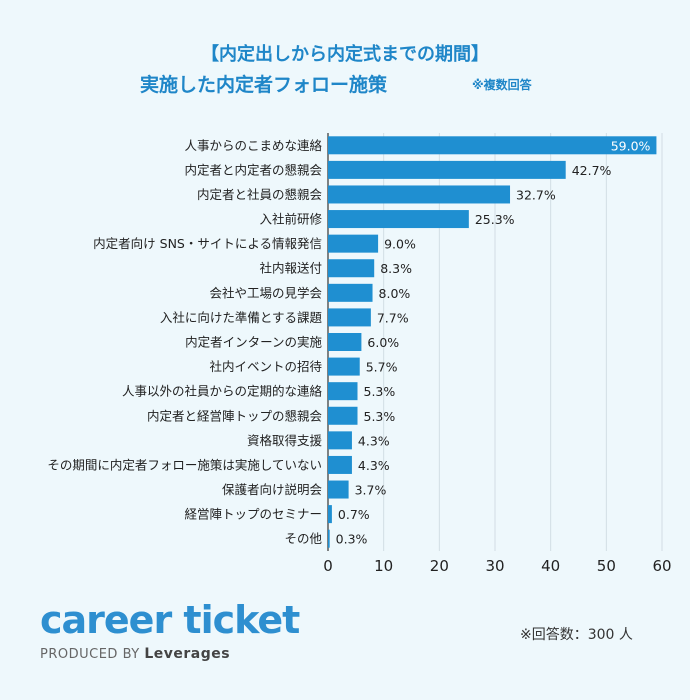 The image size is (690, 700). What do you see at coordinates (631, 145) in the screenshot?
I see `value-label: 59.0%` at bounding box center [631, 145].